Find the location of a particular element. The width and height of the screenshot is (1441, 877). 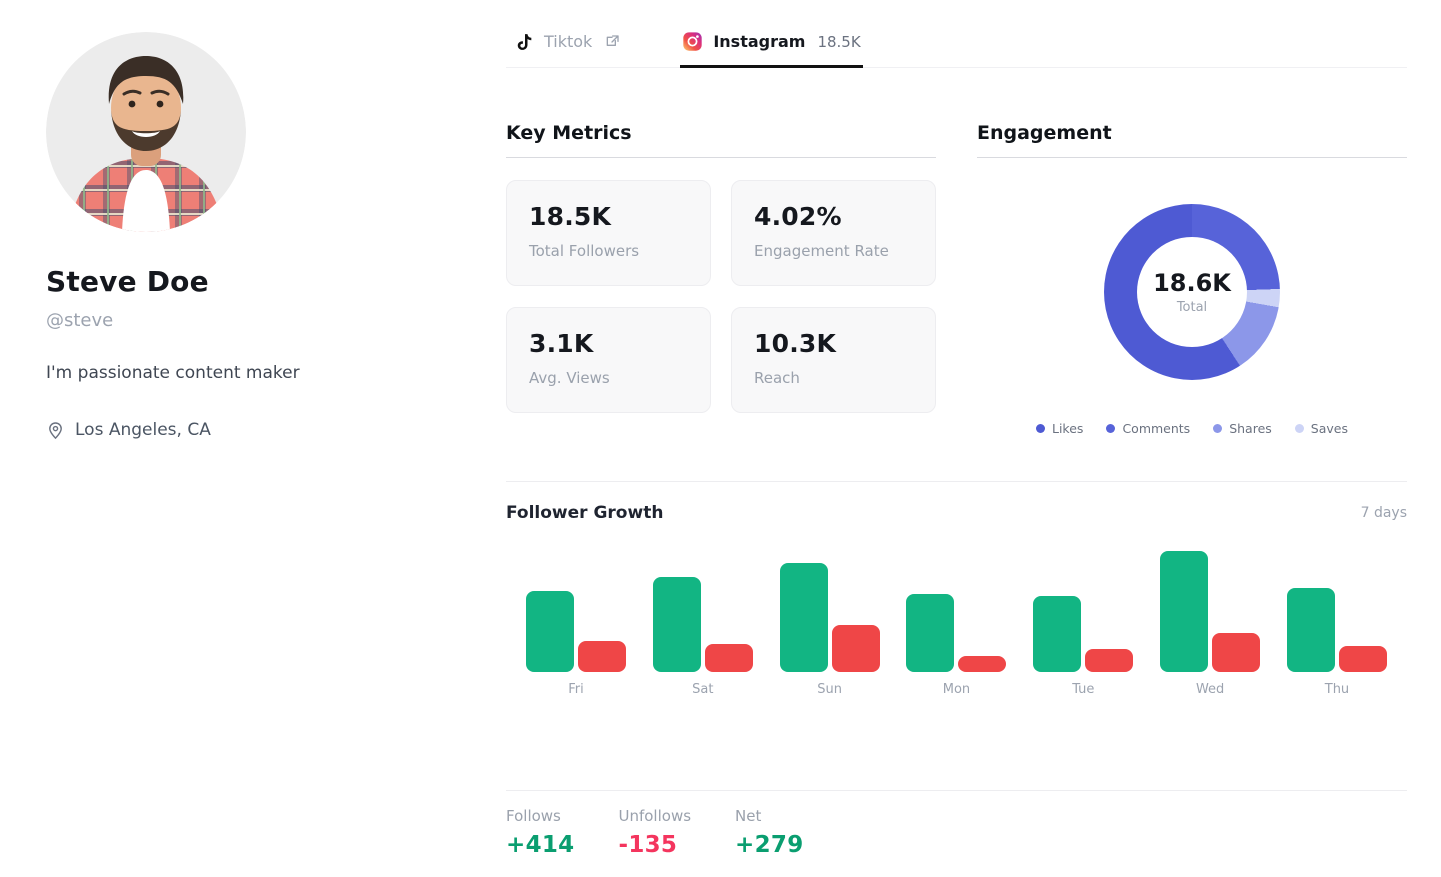

tab-tiktok-label: Tiktok is located at coordinates (568, 41).